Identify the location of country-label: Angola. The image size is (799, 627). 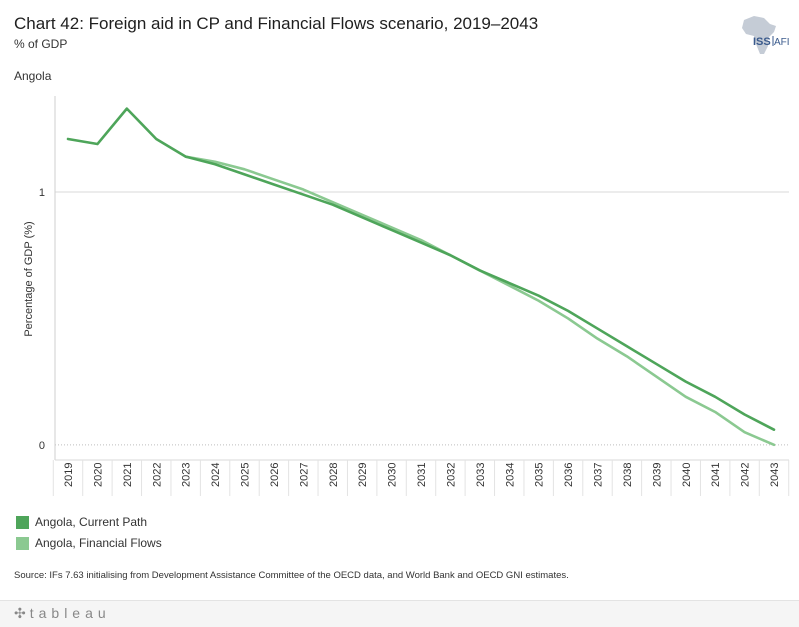
(33, 76).